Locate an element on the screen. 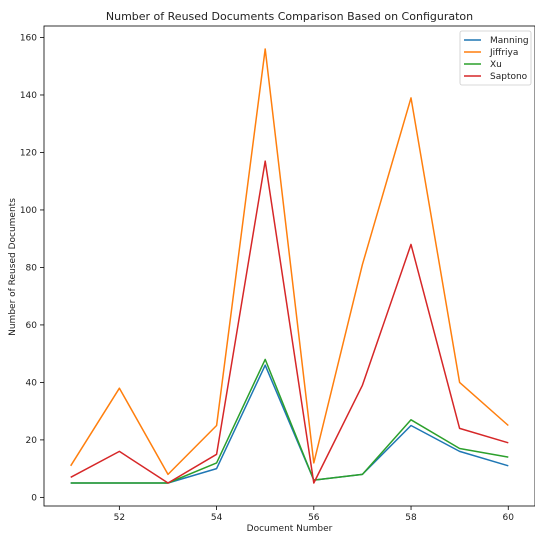 The height and width of the screenshot is (533, 535). y-tick-label: 40 is located at coordinates (32, 383).